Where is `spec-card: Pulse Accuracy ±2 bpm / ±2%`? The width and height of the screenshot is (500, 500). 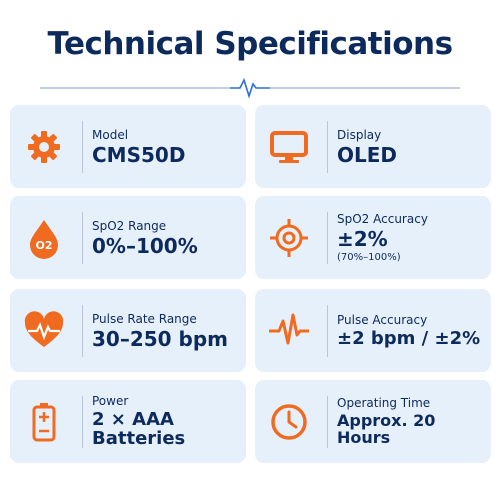
spec-card: Pulse Accuracy ±2 bpm / ±2% is located at coordinates (373, 330).